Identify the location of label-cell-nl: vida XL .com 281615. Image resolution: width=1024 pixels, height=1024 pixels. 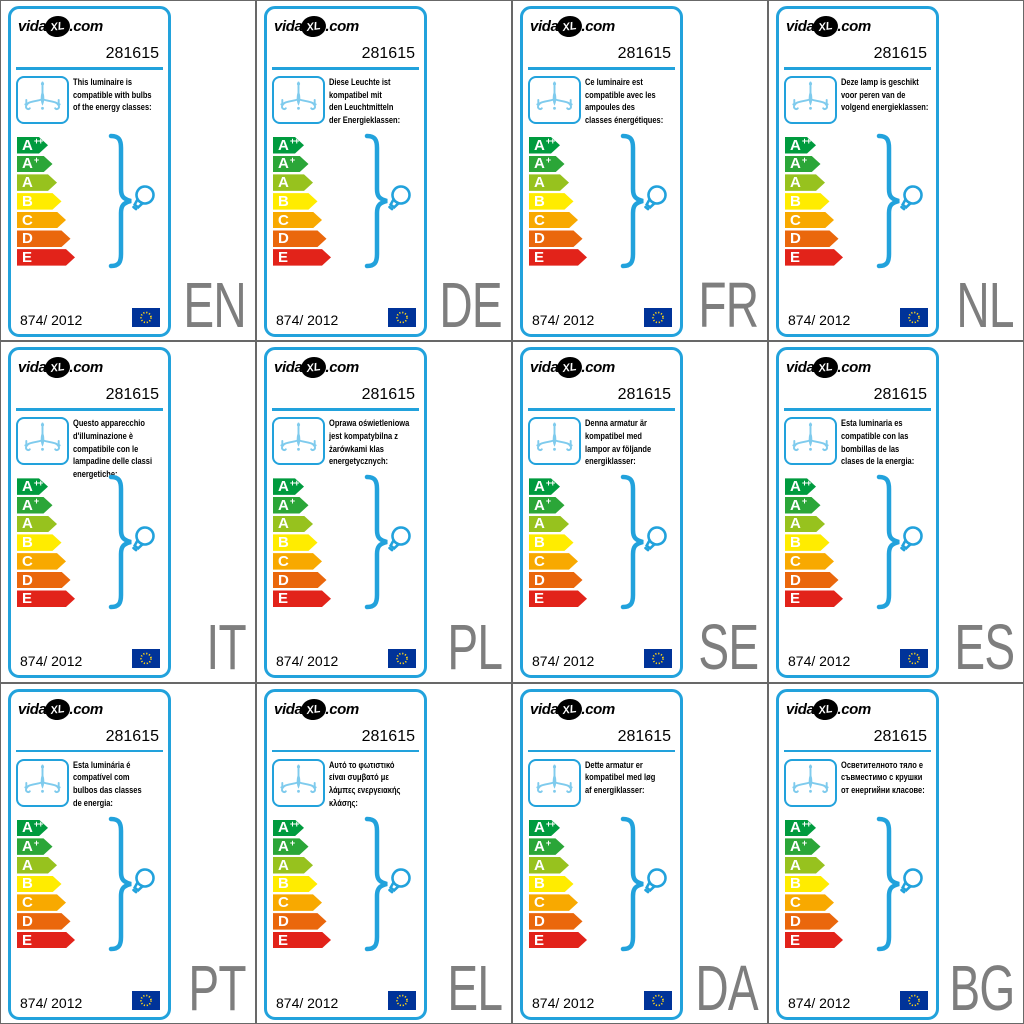
(896, 171).